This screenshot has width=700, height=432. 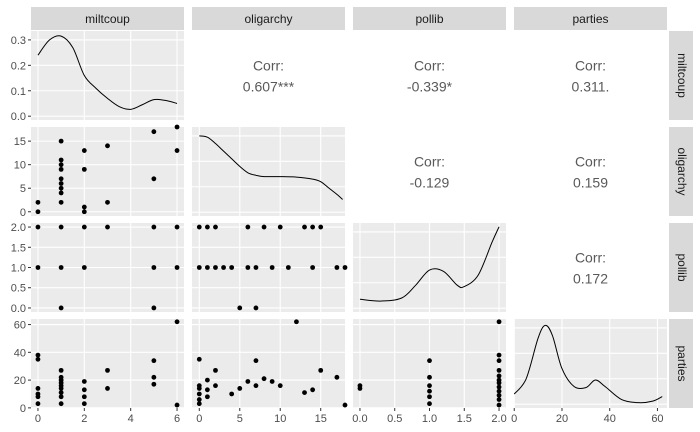 What do you see at coordinates (20, 353) in the screenshot?
I see `y-tick-label: 40` at bounding box center [20, 353].